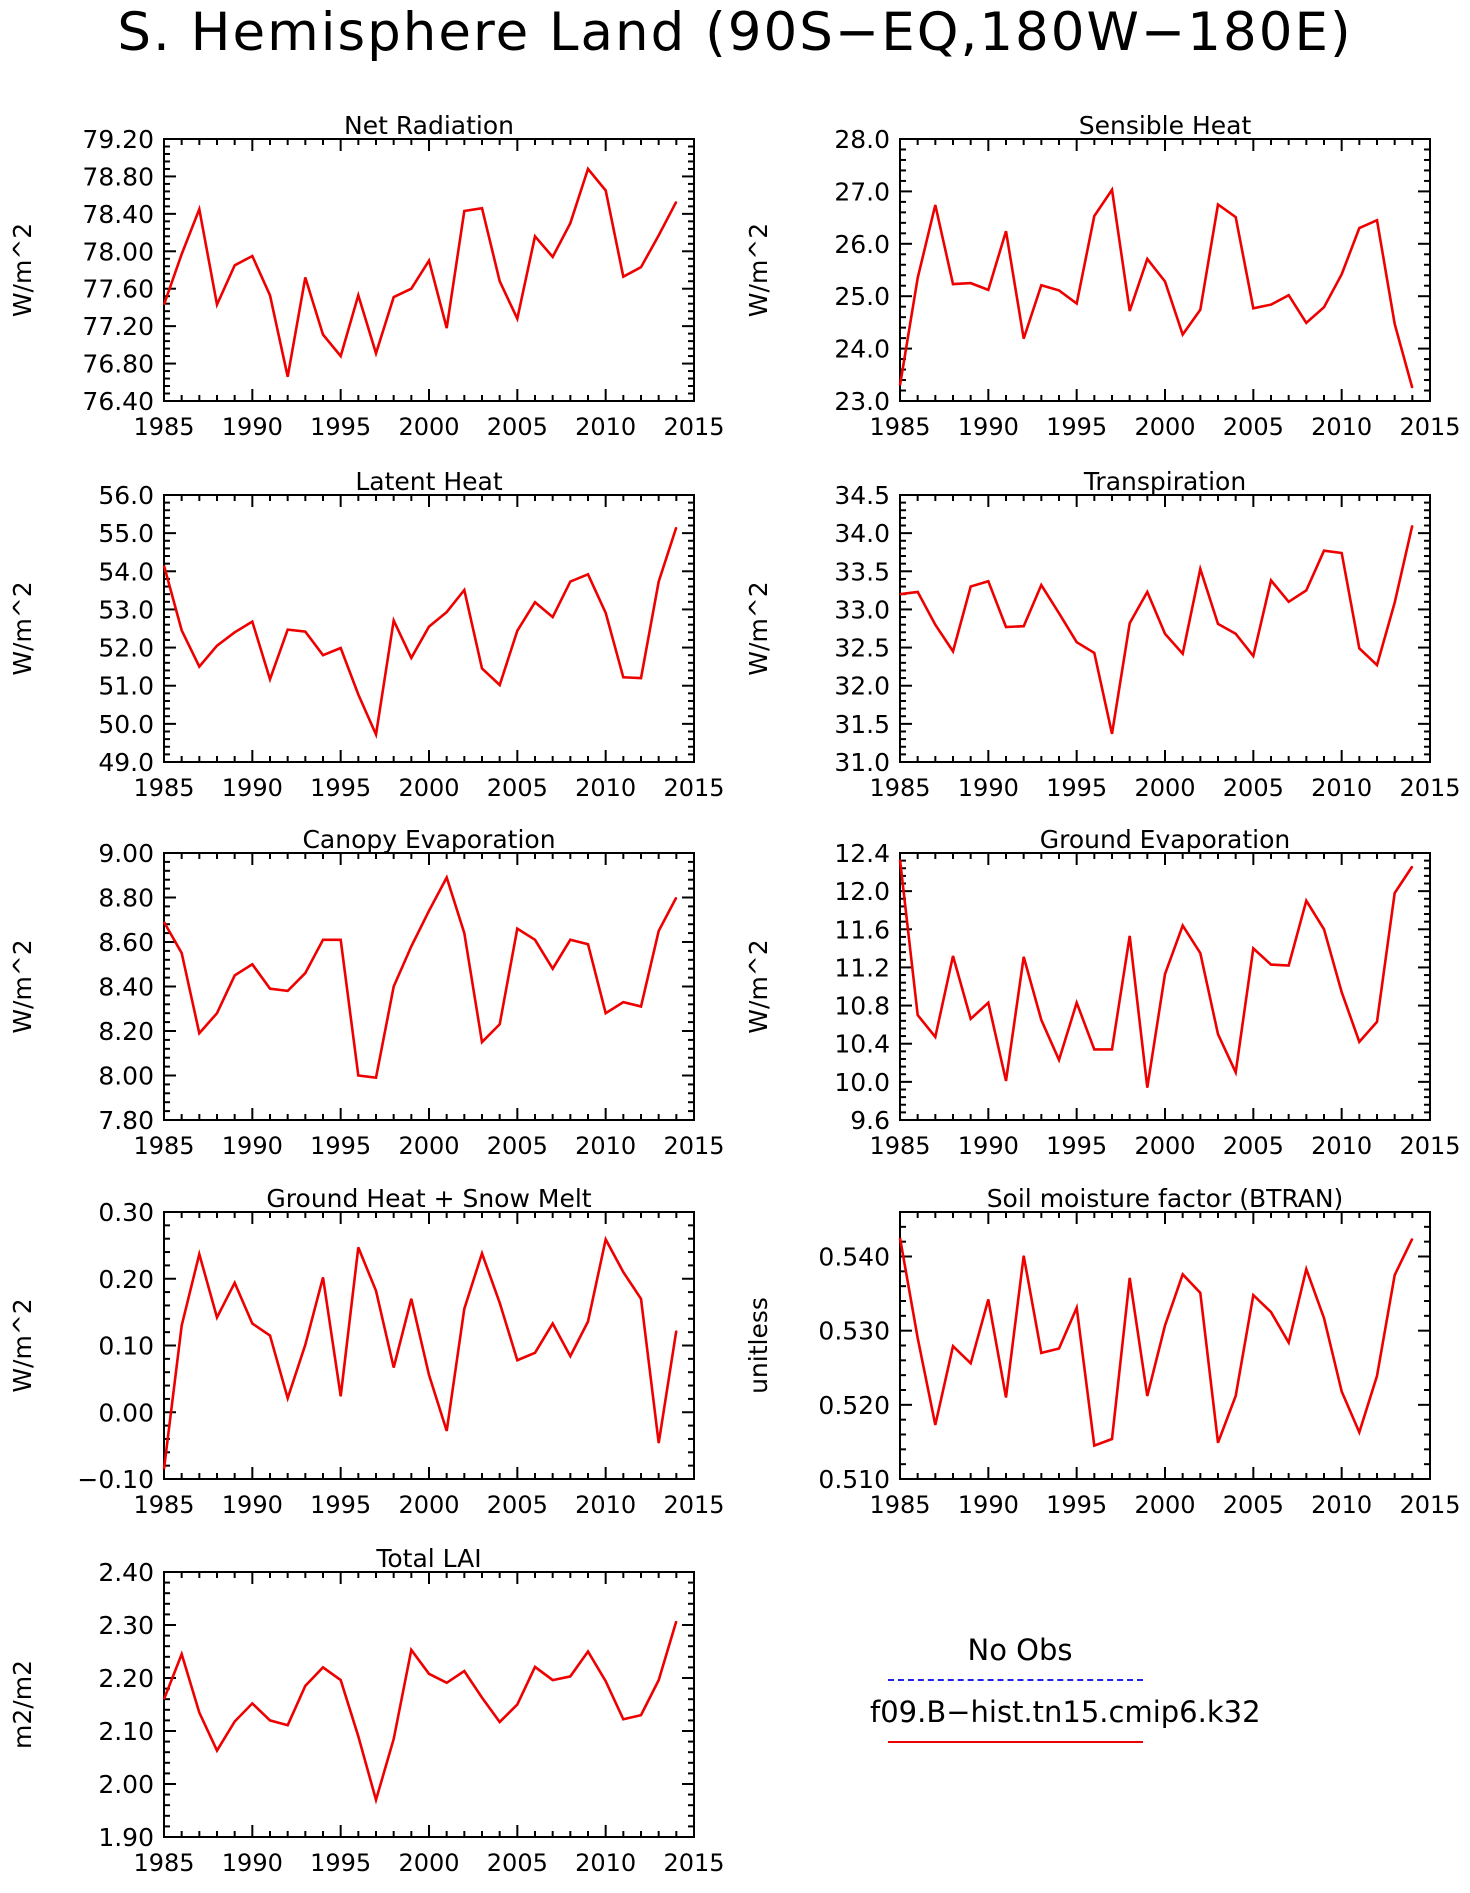 This screenshot has height=1893, width=1470. Describe the element at coordinates (118, 326) in the screenshot. I see `y-tick-label: 77.20` at that location.